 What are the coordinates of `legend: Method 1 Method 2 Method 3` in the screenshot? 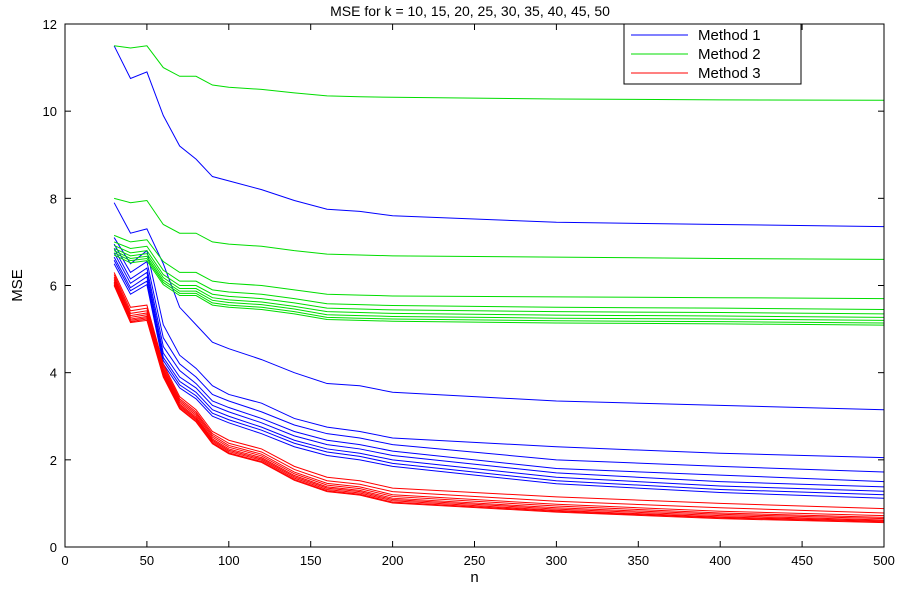 It's located at (712, 54).